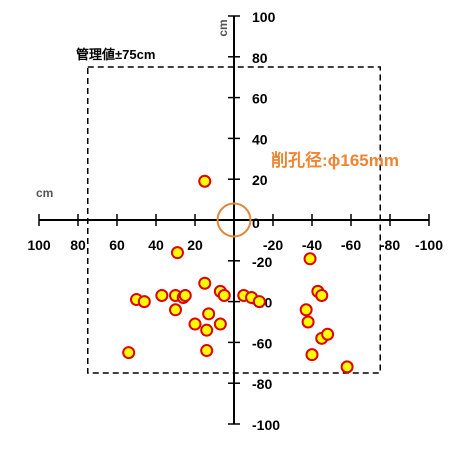 The image size is (459, 450). Describe the element at coordinates (115, 54) in the screenshot. I see `management-limit-label: 管理値±75cm` at that location.